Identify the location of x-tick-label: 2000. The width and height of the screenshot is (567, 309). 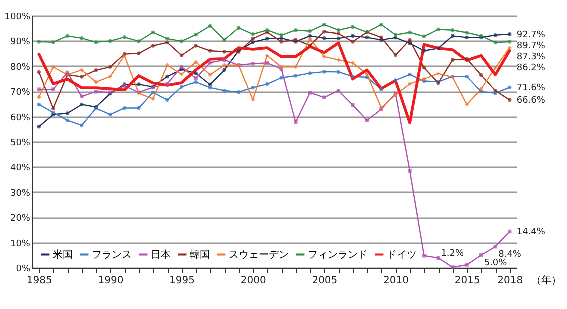
(253, 281).